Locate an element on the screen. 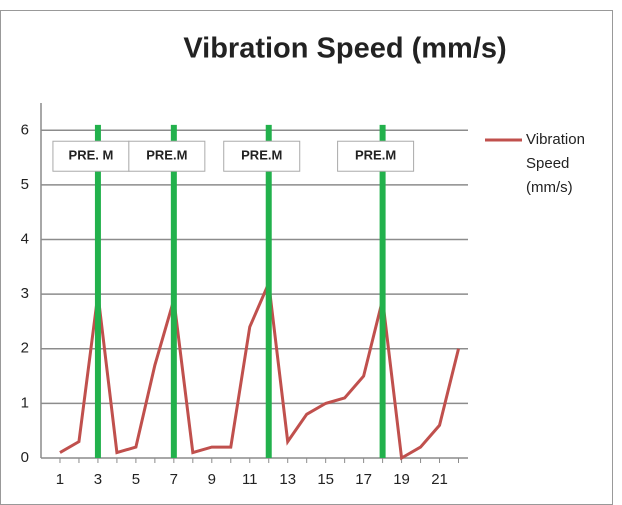 The width and height of the screenshot is (622, 505). annotation-label: PRE. M is located at coordinates (91, 155).